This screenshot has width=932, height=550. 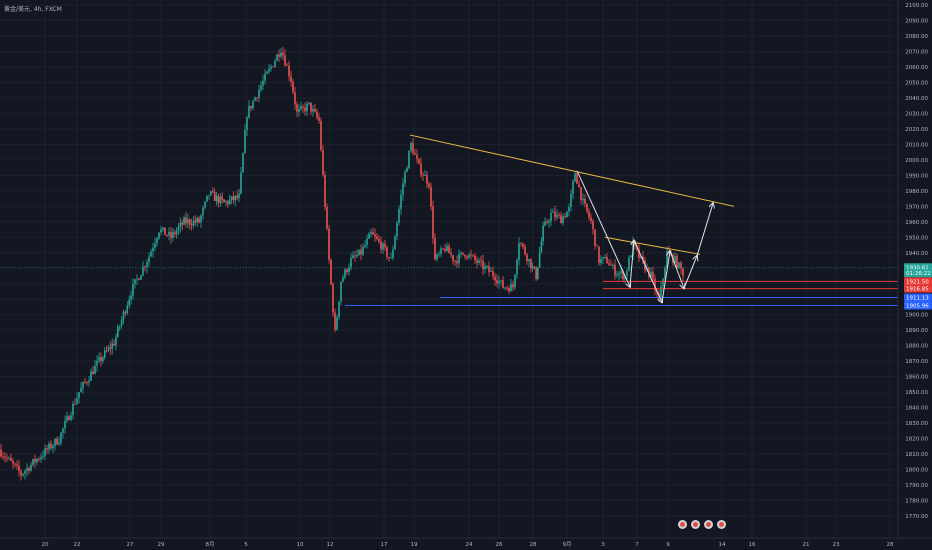 What do you see at coordinates (466, 543) in the screenshot?
I see `time-axis: 20 22 27 29 8月 5 10 12 17 19 24 26 28 9月 3 7 9 14 16 21 23 28` at bounding box center [466, 543].